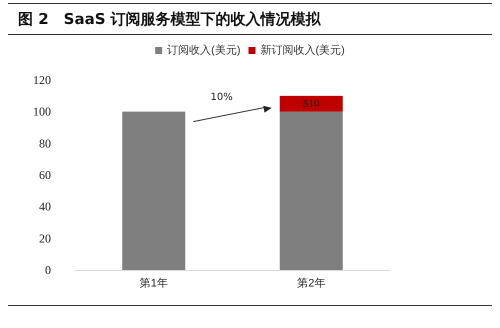 This screenshot has height=328, width=500. I want to click on y-tick-label: 0, so click(48, 270).